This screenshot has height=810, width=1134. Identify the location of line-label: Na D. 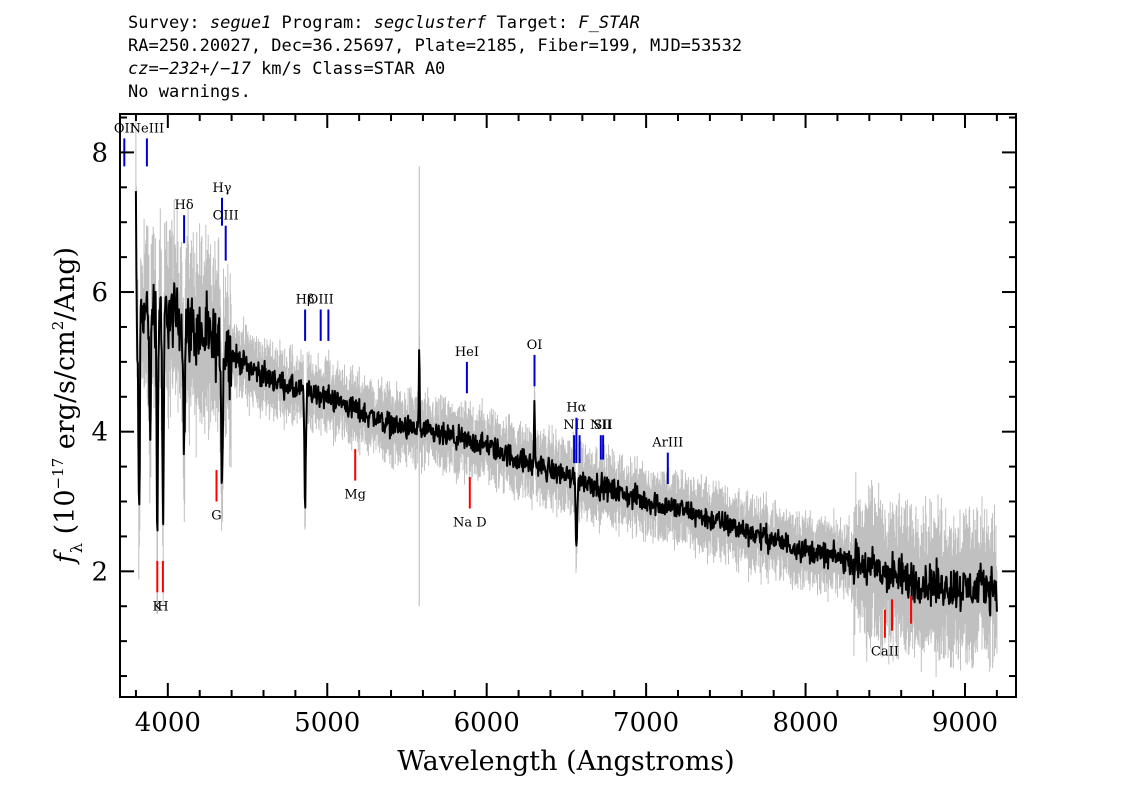
(470, 523).